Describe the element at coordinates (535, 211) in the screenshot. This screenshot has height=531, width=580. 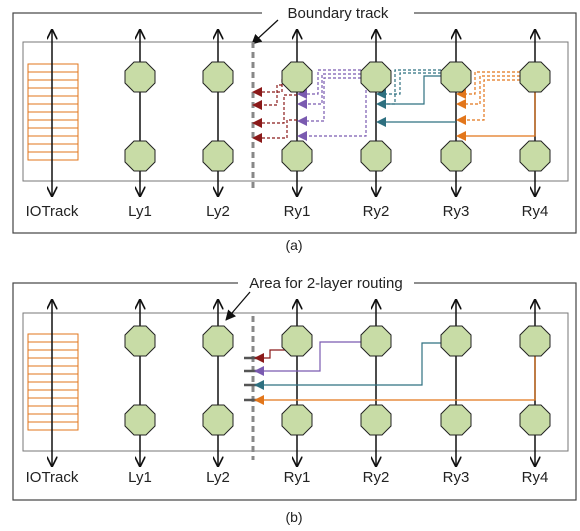
I see `panel-a-label-ry4: Ry4` at that location.